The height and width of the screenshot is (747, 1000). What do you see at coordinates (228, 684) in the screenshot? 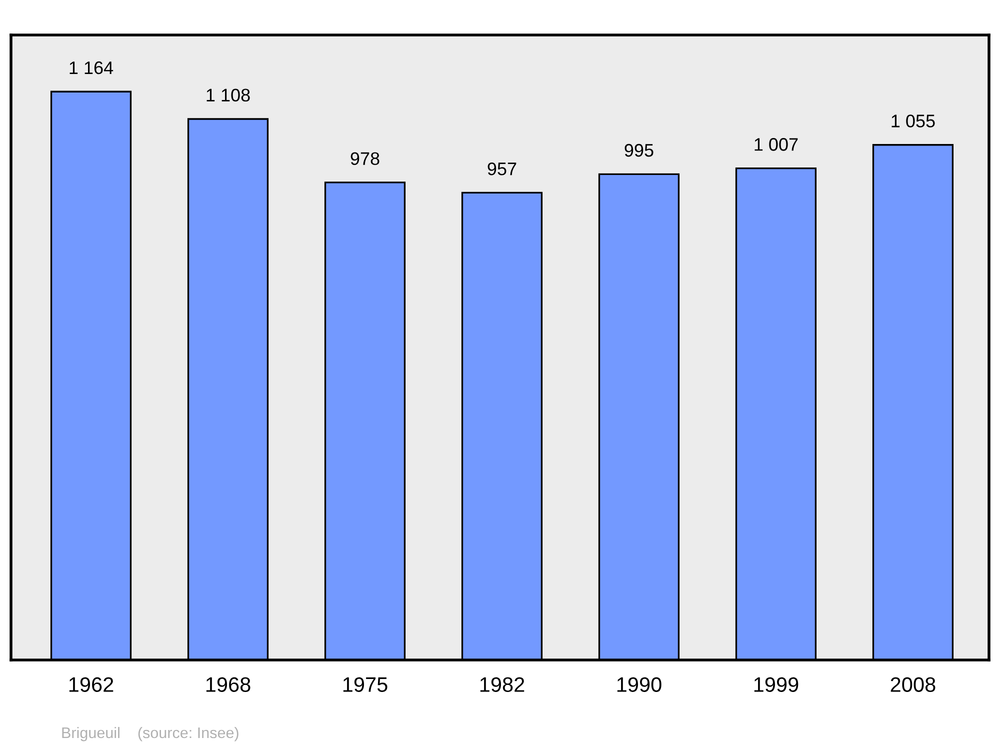
I see `x-tick-label: 1968` at bounding box center [228, 684].